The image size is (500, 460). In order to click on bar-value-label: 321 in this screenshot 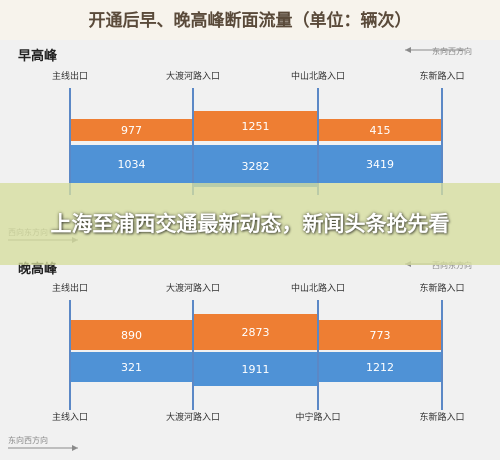, I will do `click(131, 367)`.